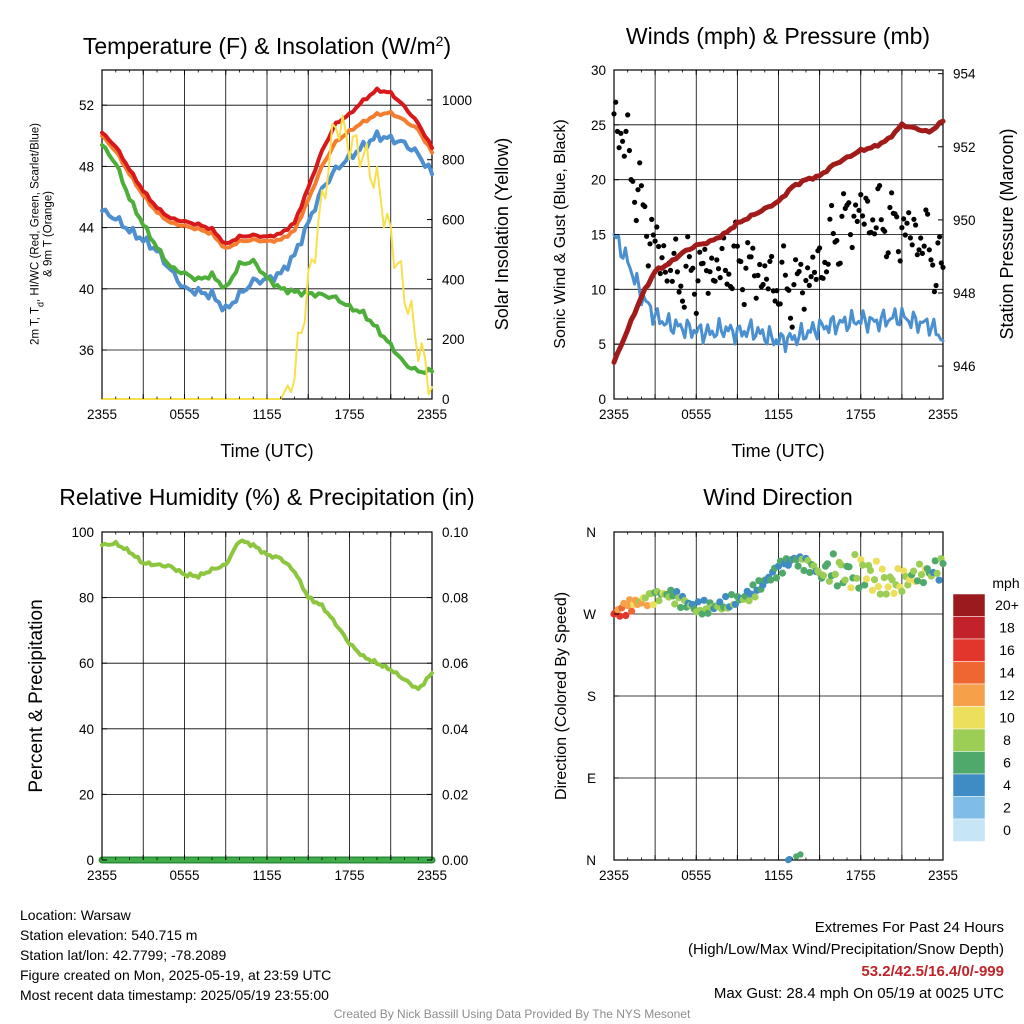  Describe the element at coordinates (1007, 763) in the screenshot. I see `colorbar-label: 6` at that location.